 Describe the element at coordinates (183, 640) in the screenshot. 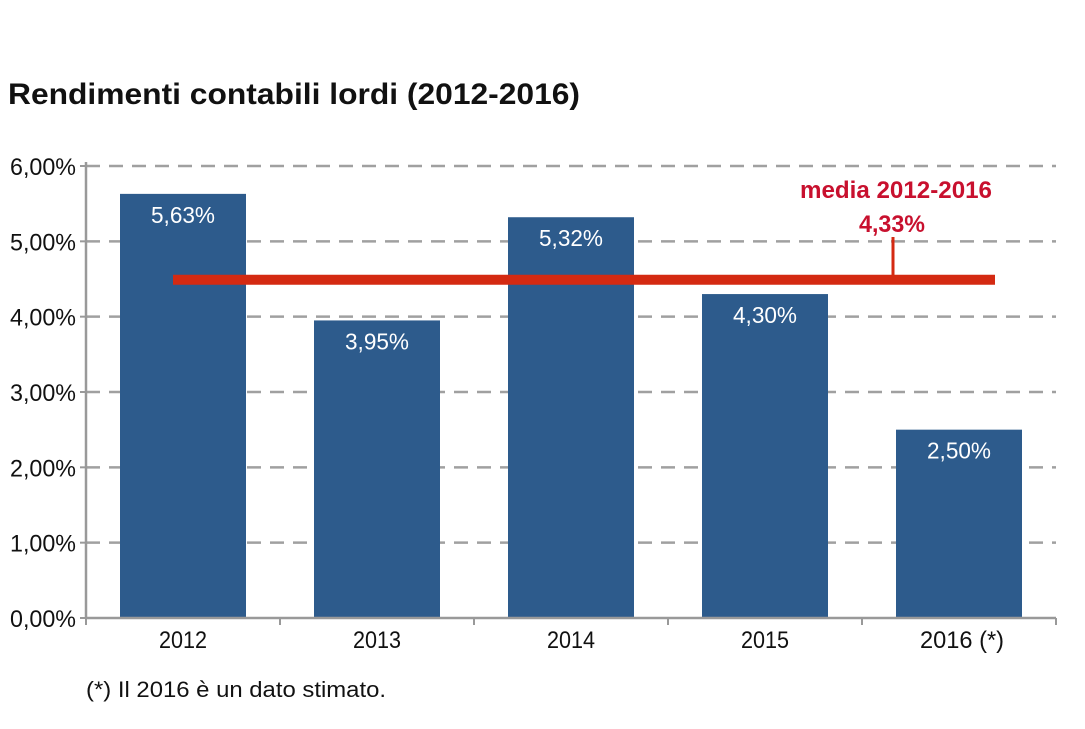

I see `x-tick-label: 2012` at that location.